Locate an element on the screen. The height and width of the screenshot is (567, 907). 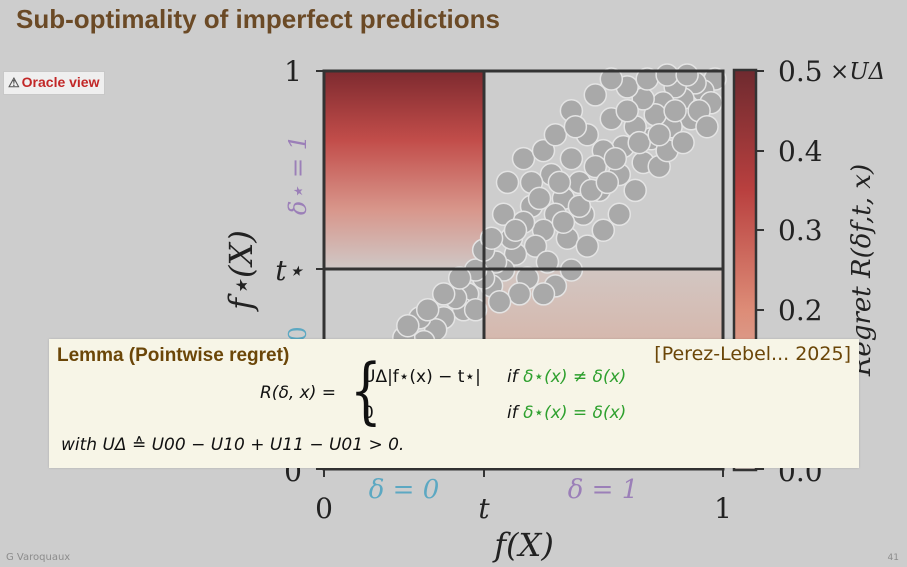
x-tick-t: t is located at coordinates (484, 508).